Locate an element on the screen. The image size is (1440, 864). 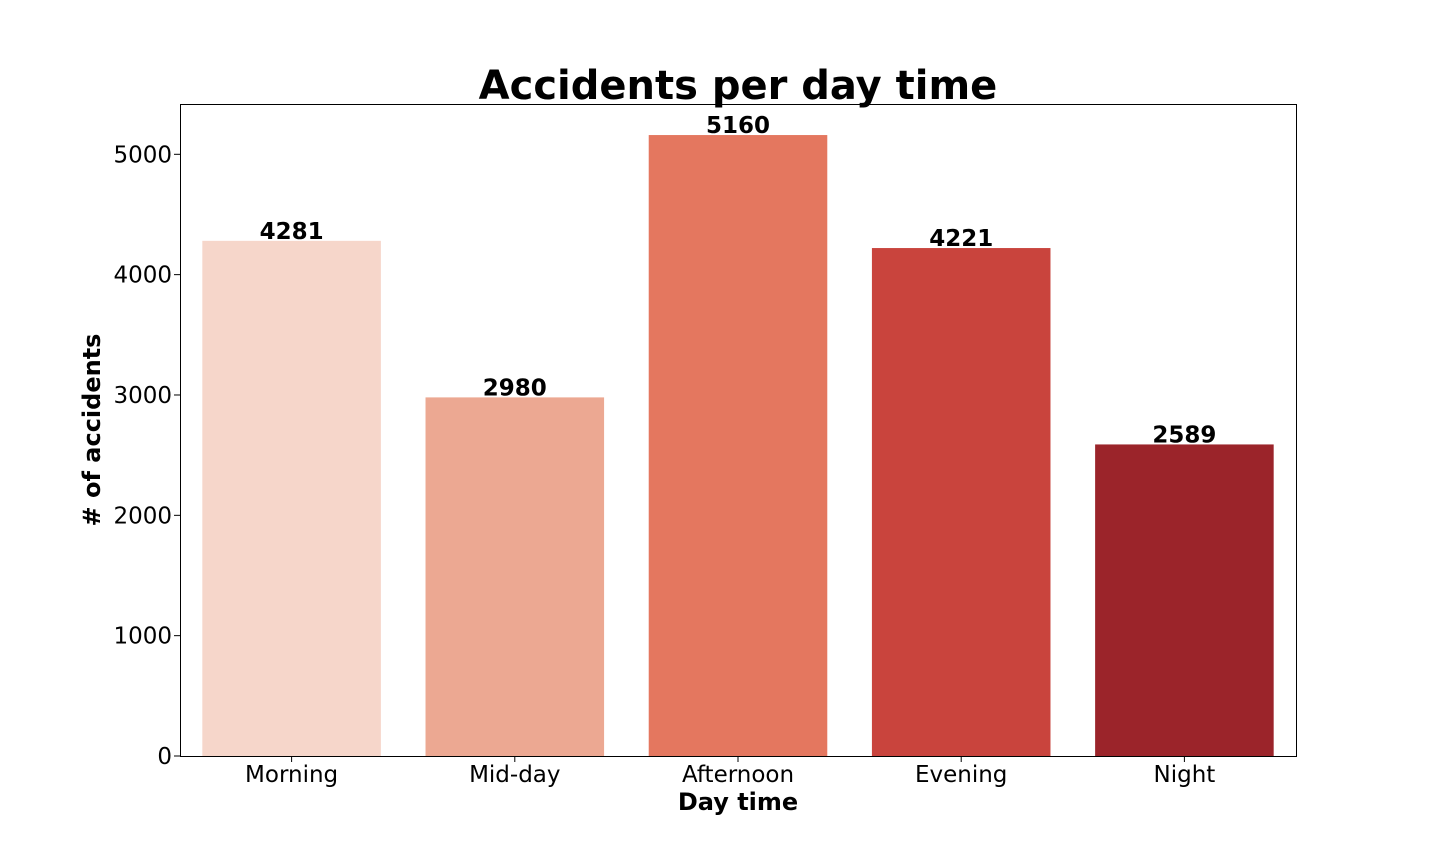
x-tick-label: Mid-day is located at coordinates (514, 775).